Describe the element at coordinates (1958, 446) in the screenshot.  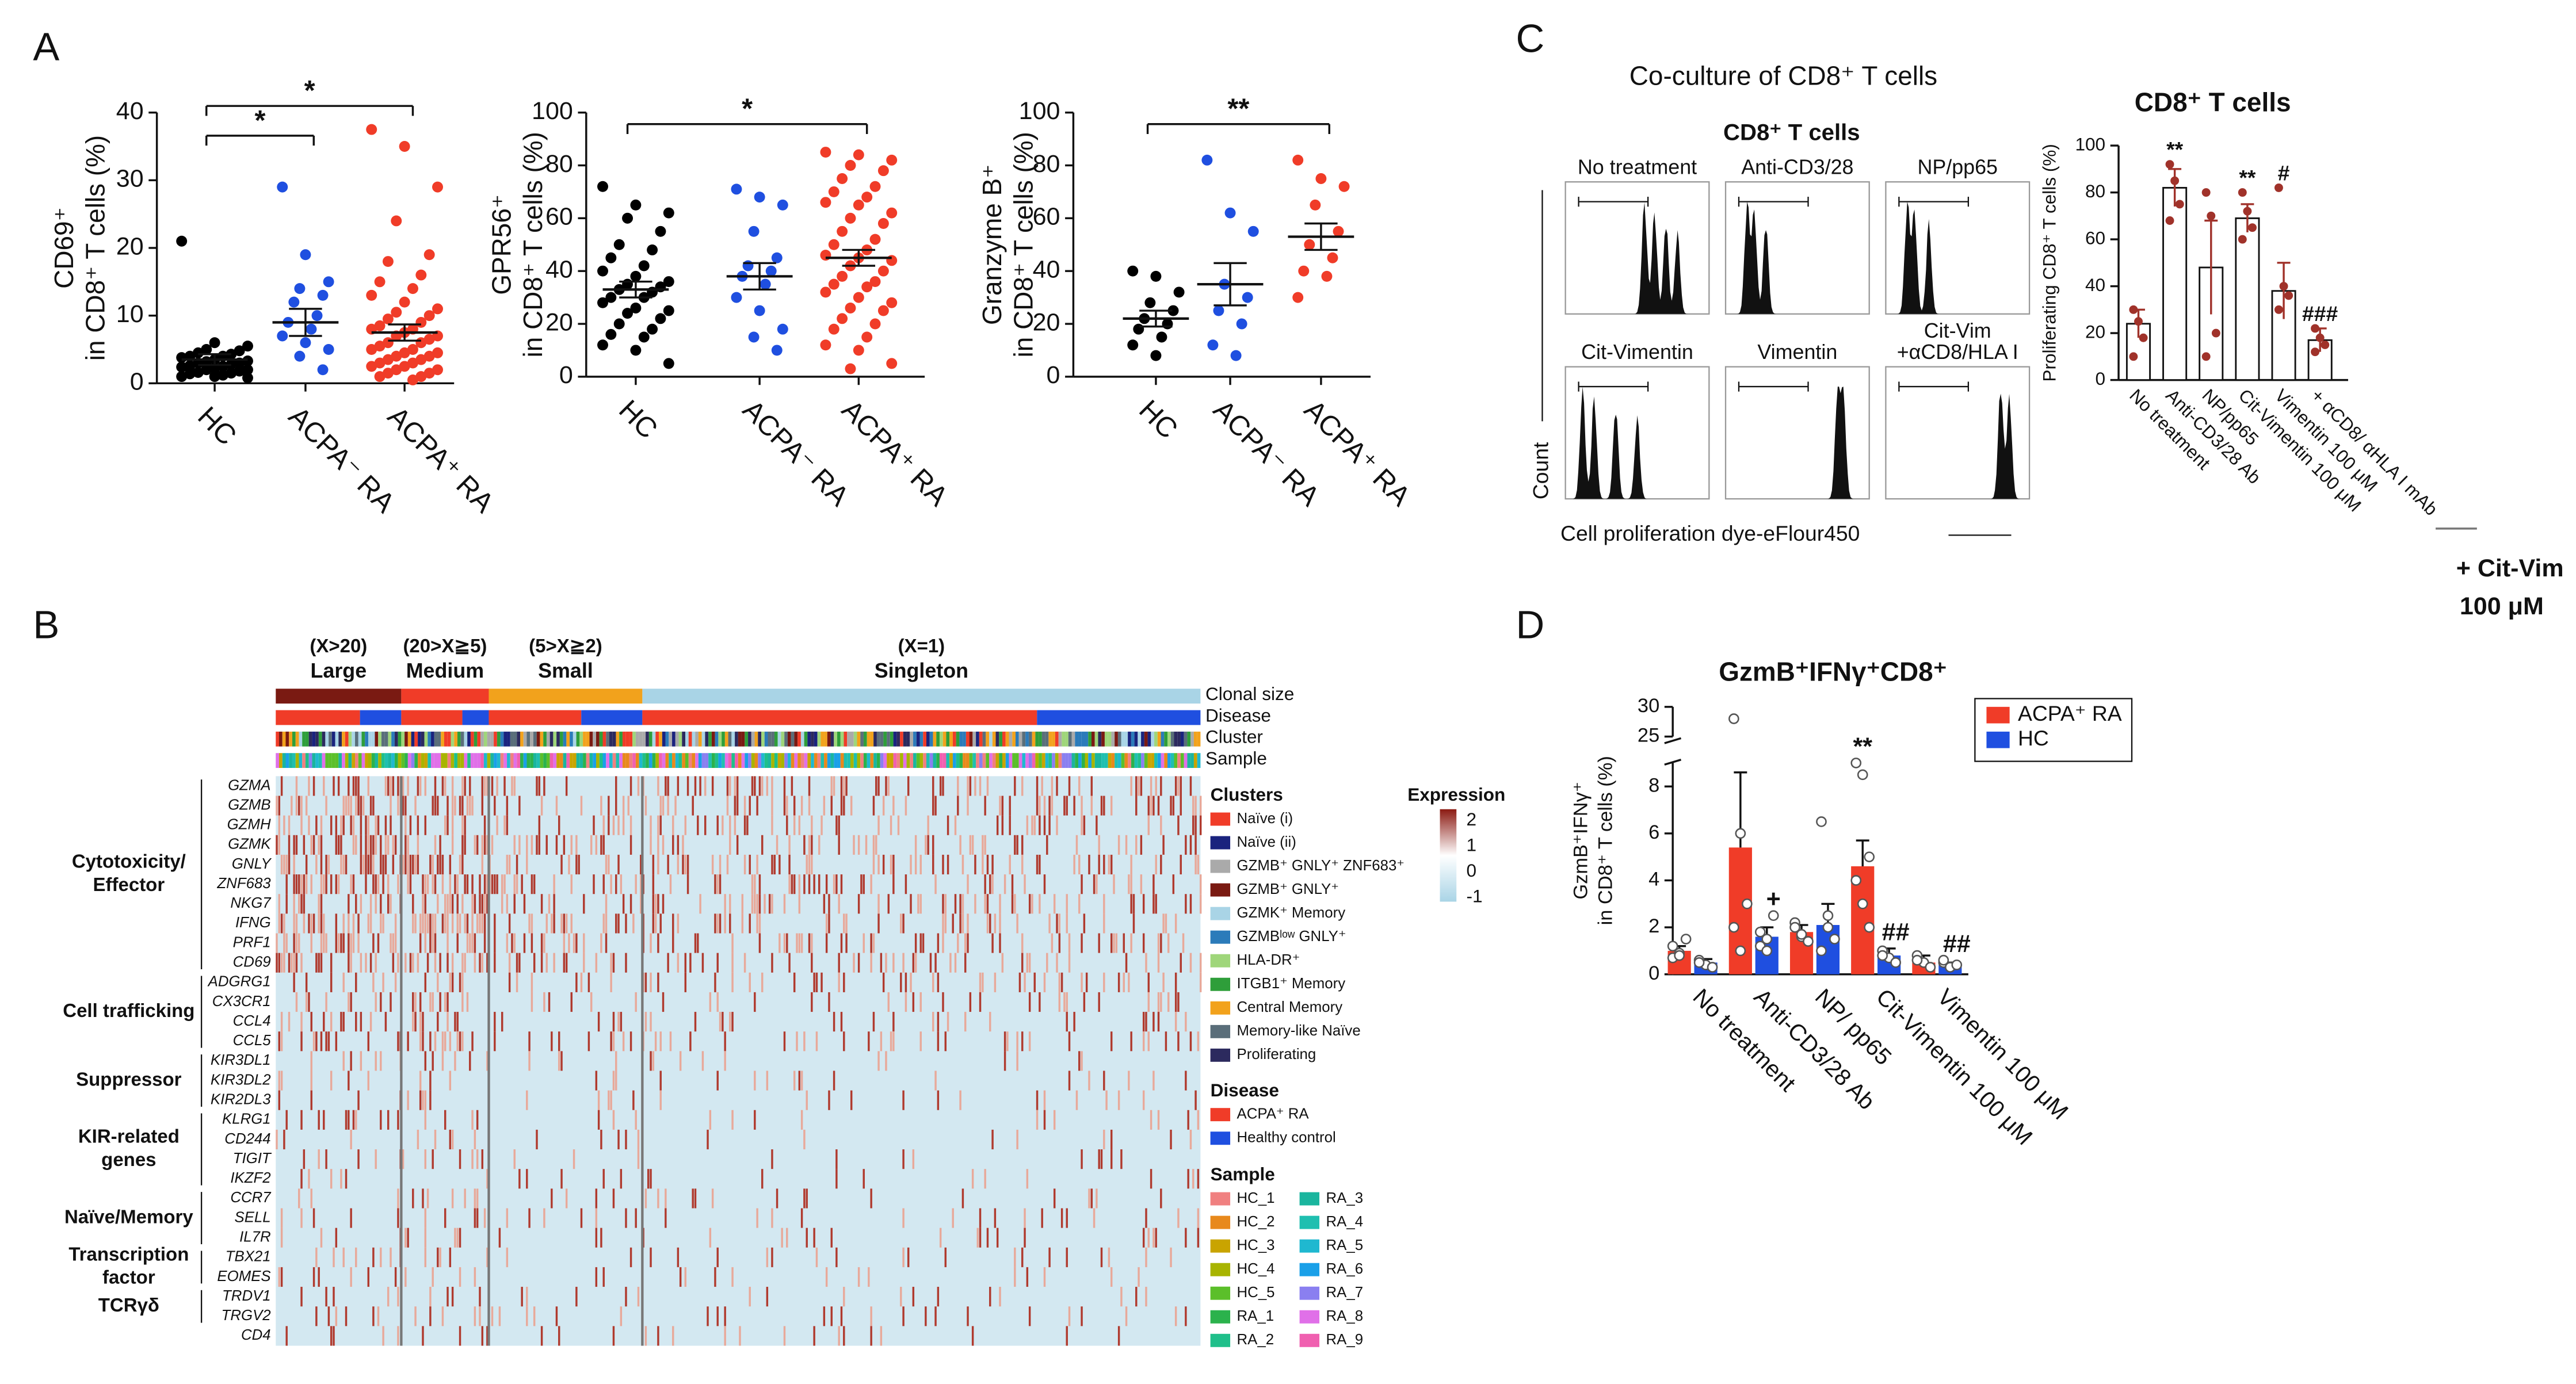
I see `histogram` at that location.